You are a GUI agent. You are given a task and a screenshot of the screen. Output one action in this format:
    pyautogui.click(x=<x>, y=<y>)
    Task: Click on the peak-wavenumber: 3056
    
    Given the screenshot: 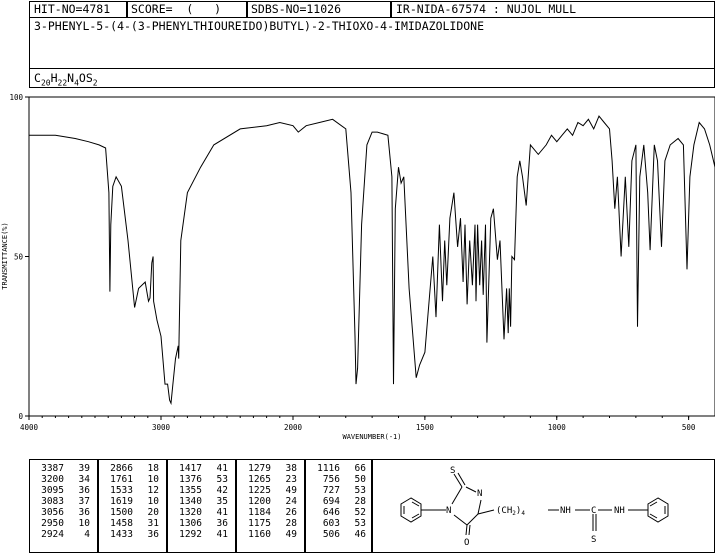 What is the action you would take?
    pyautogui.click(x=52, y=512)
    